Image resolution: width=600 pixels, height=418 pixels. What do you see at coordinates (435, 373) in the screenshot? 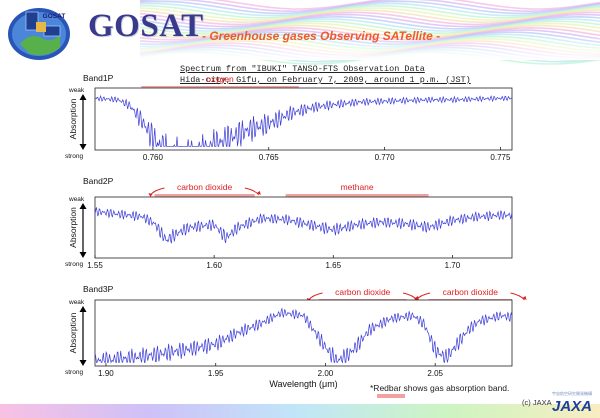
I see `x-tick-label: 2.05` at bounding box center [435, 373].